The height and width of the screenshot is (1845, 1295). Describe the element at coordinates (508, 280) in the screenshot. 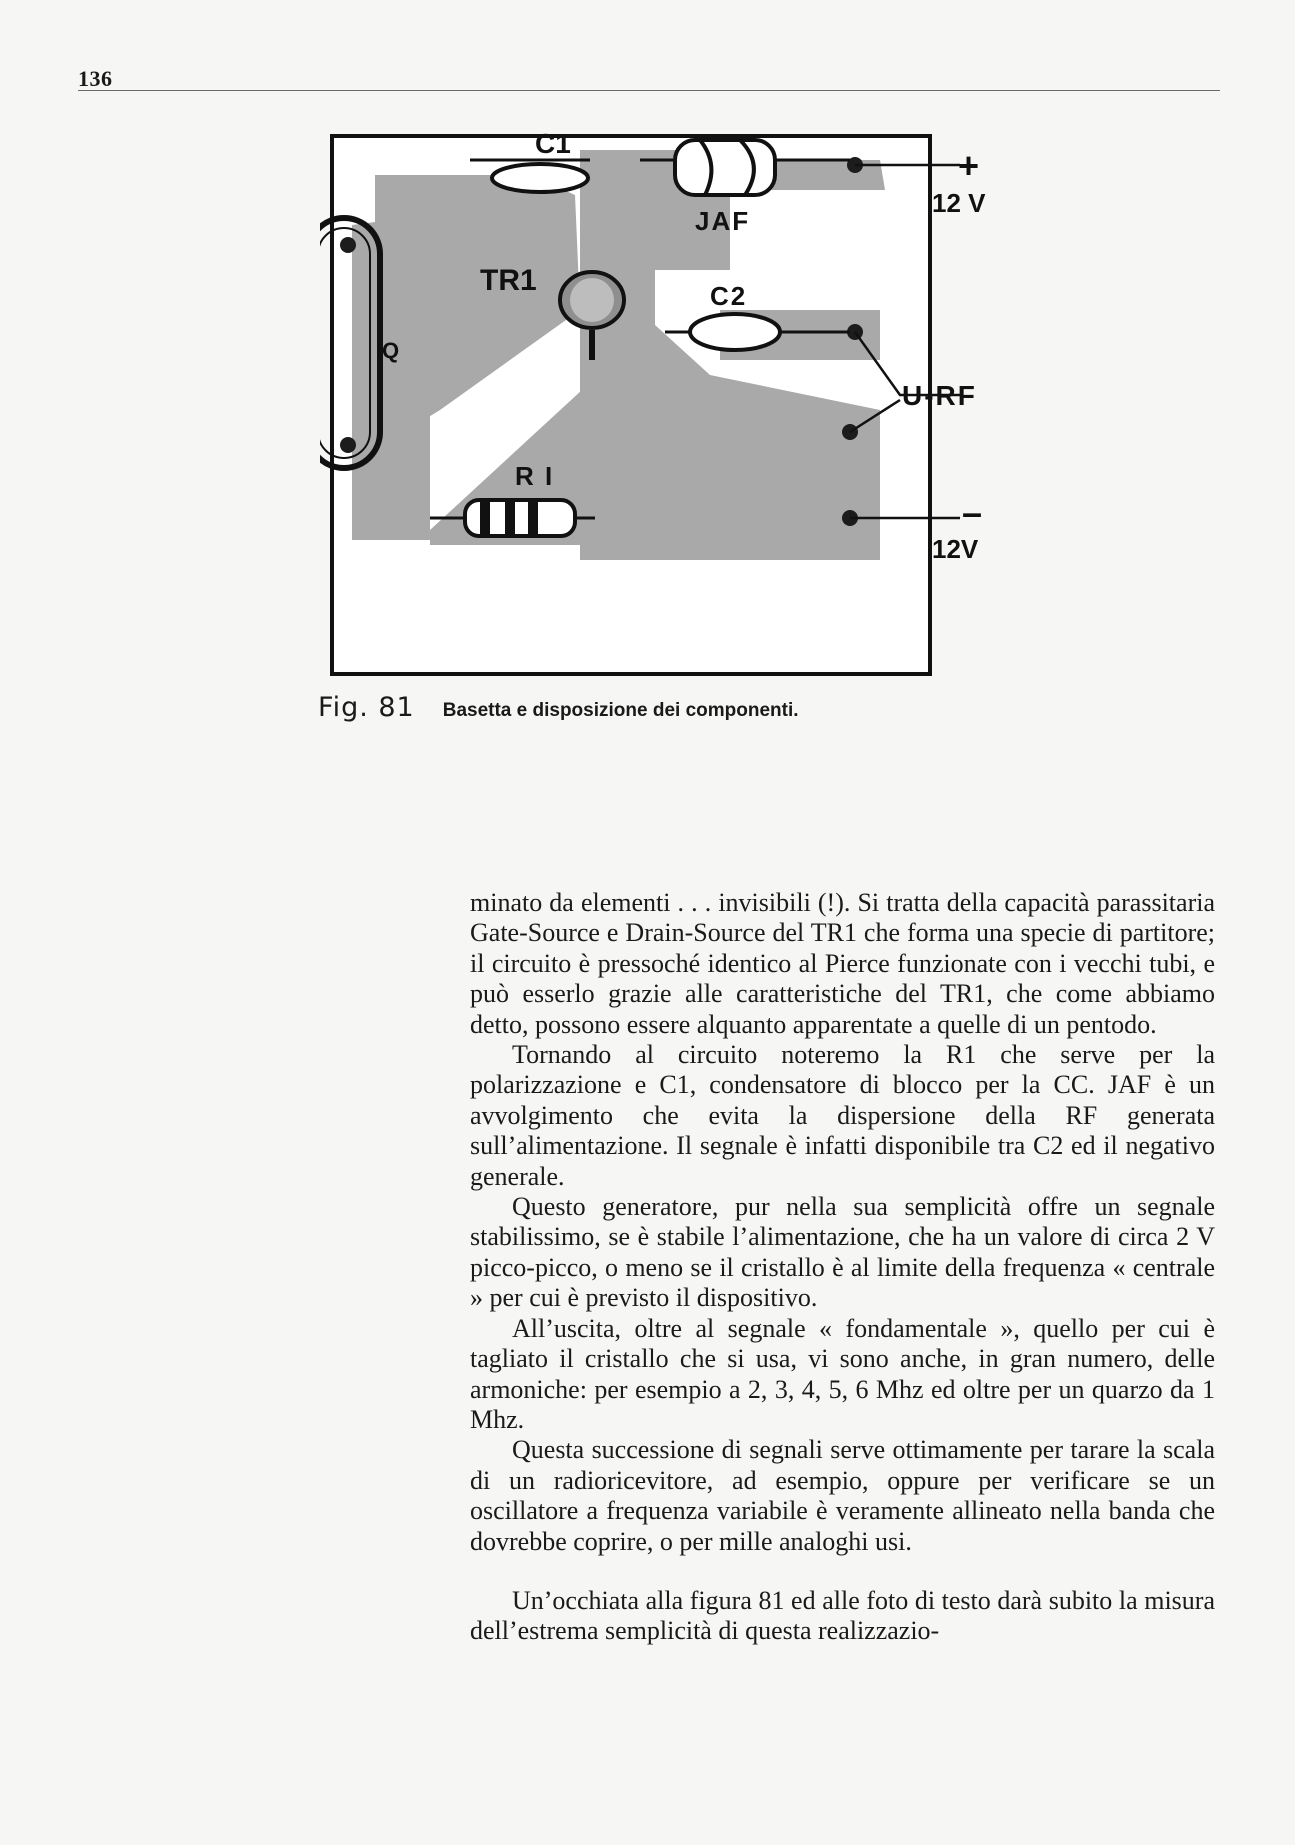

I see `label-tr1: TR1` at that location.